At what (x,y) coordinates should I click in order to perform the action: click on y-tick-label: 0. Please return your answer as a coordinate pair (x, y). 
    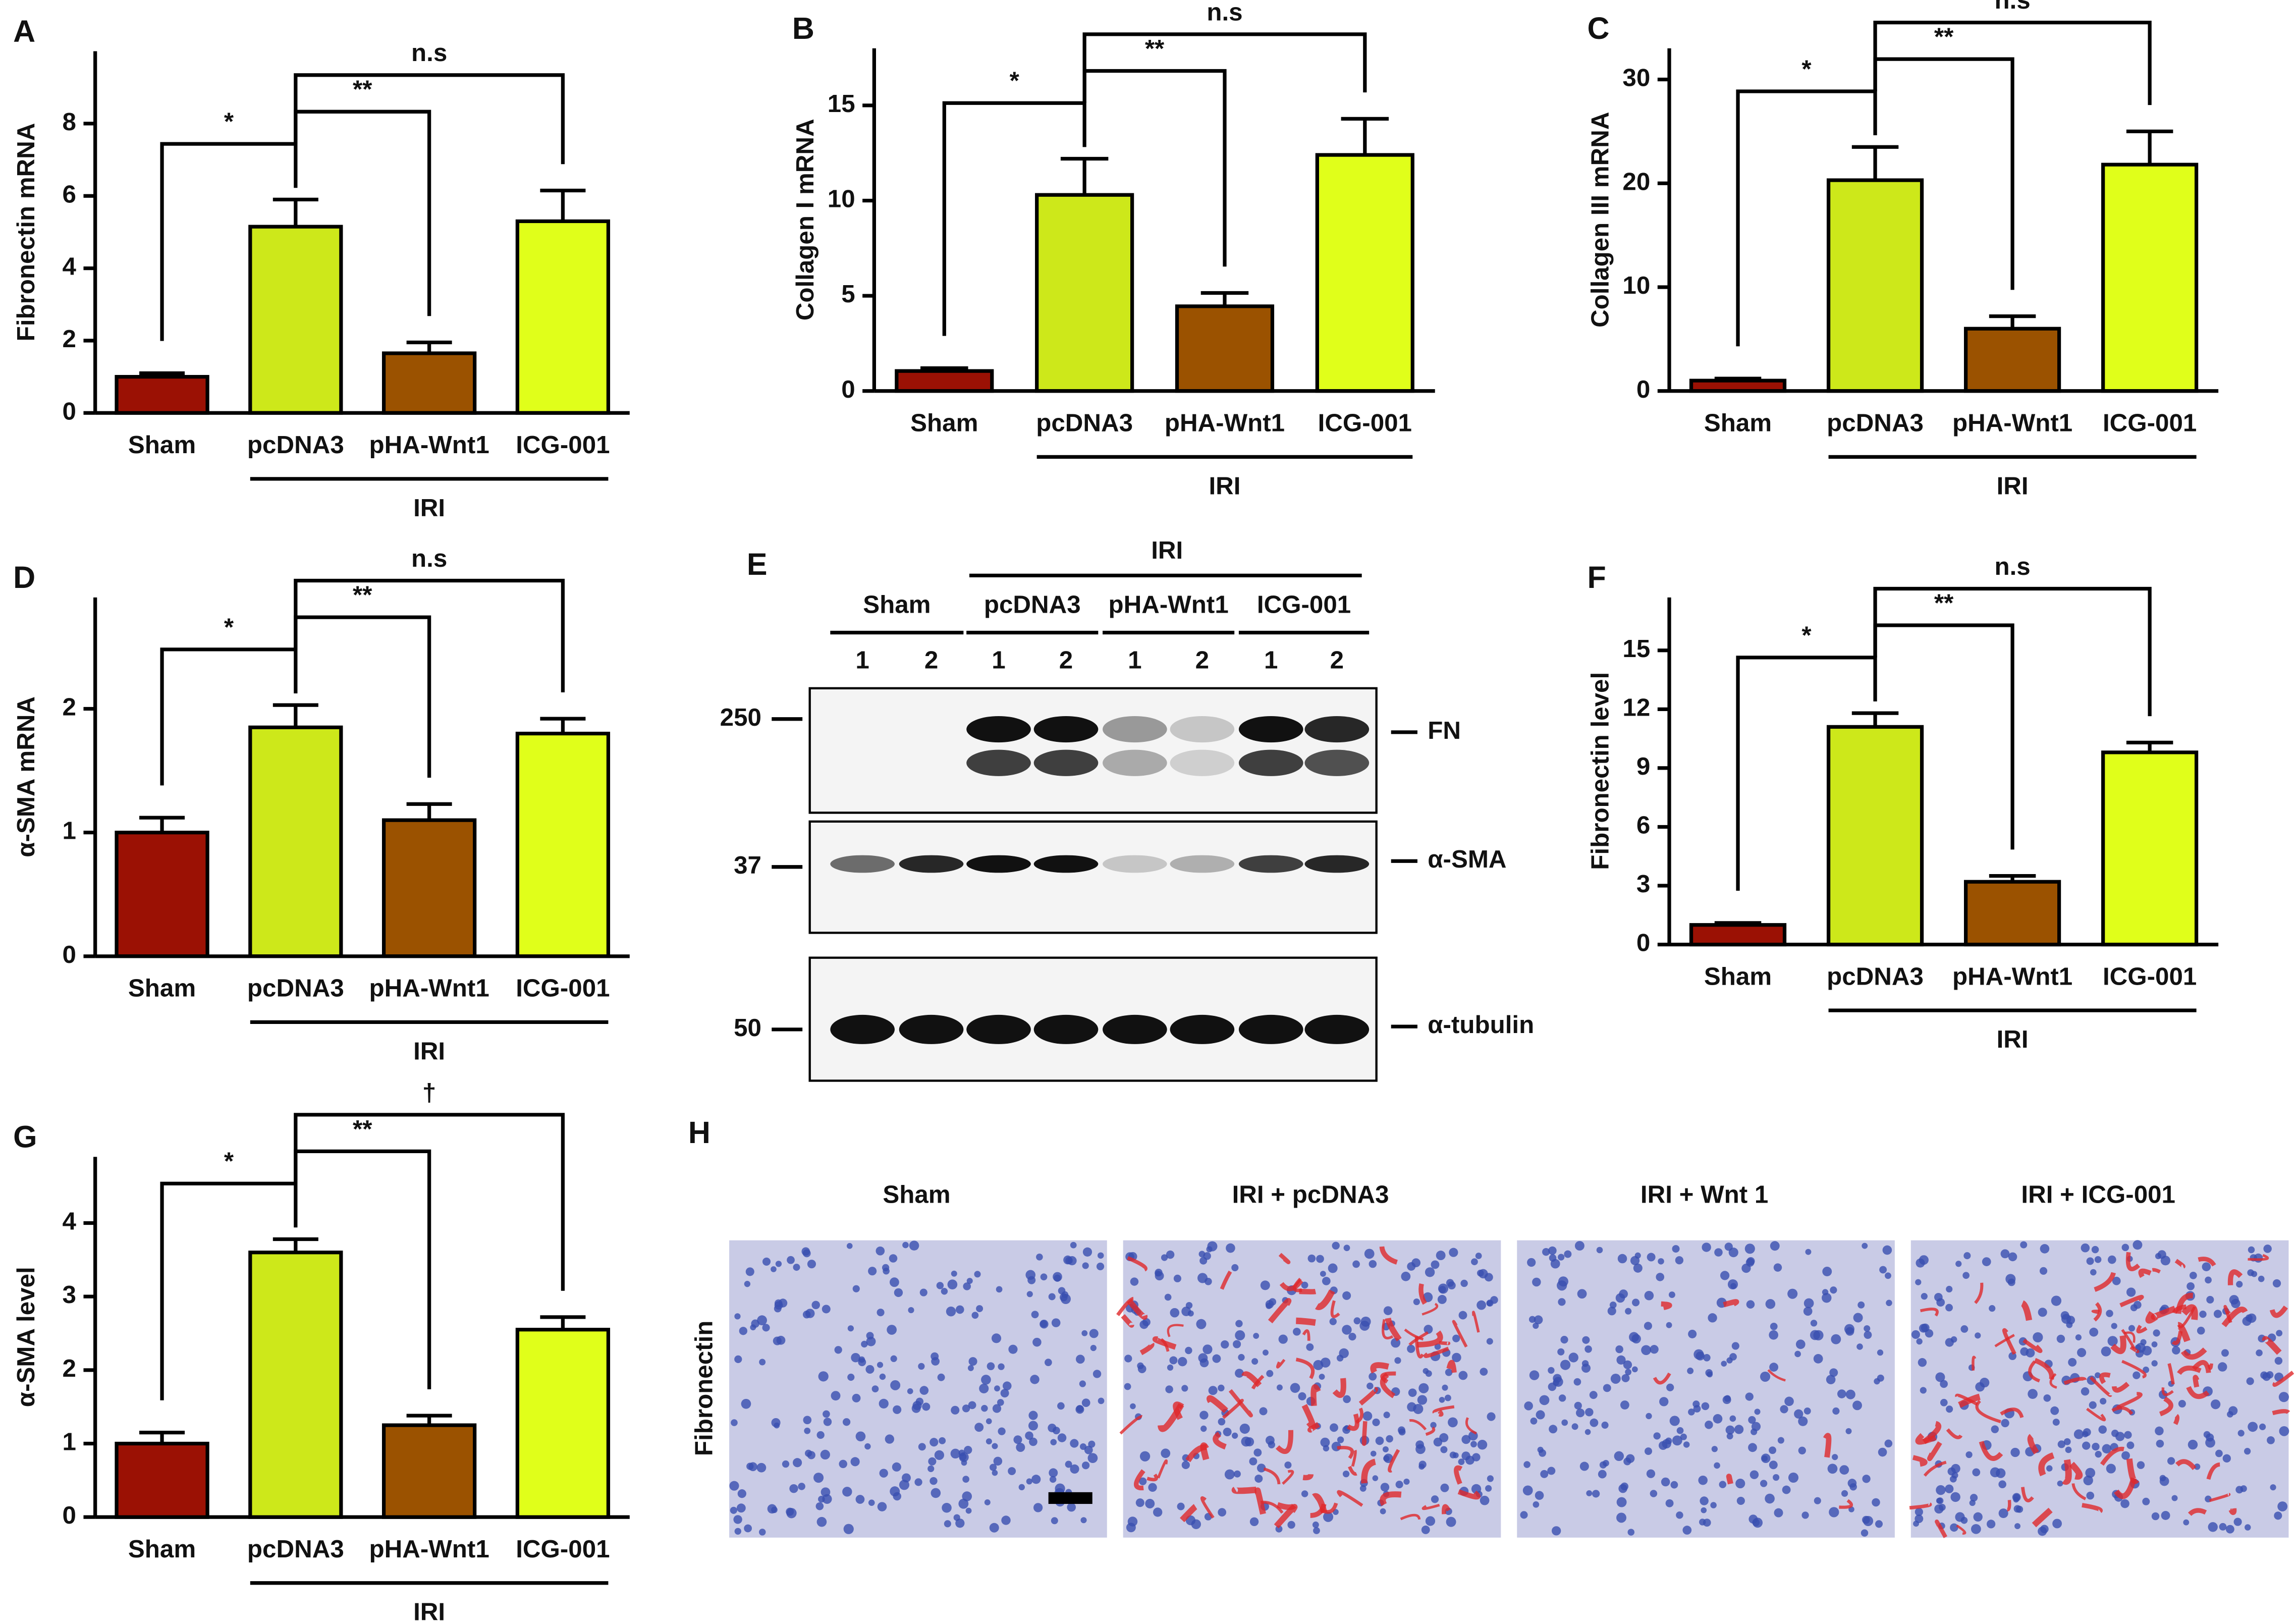
    Looking at the image, I should click on (1643, 389).